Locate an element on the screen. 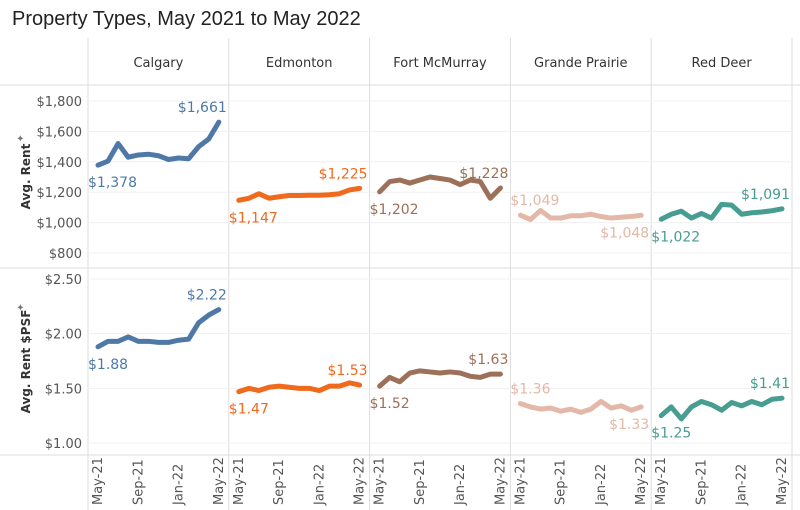  end-data-label: $1.63 is located at coordinates (488, 360).